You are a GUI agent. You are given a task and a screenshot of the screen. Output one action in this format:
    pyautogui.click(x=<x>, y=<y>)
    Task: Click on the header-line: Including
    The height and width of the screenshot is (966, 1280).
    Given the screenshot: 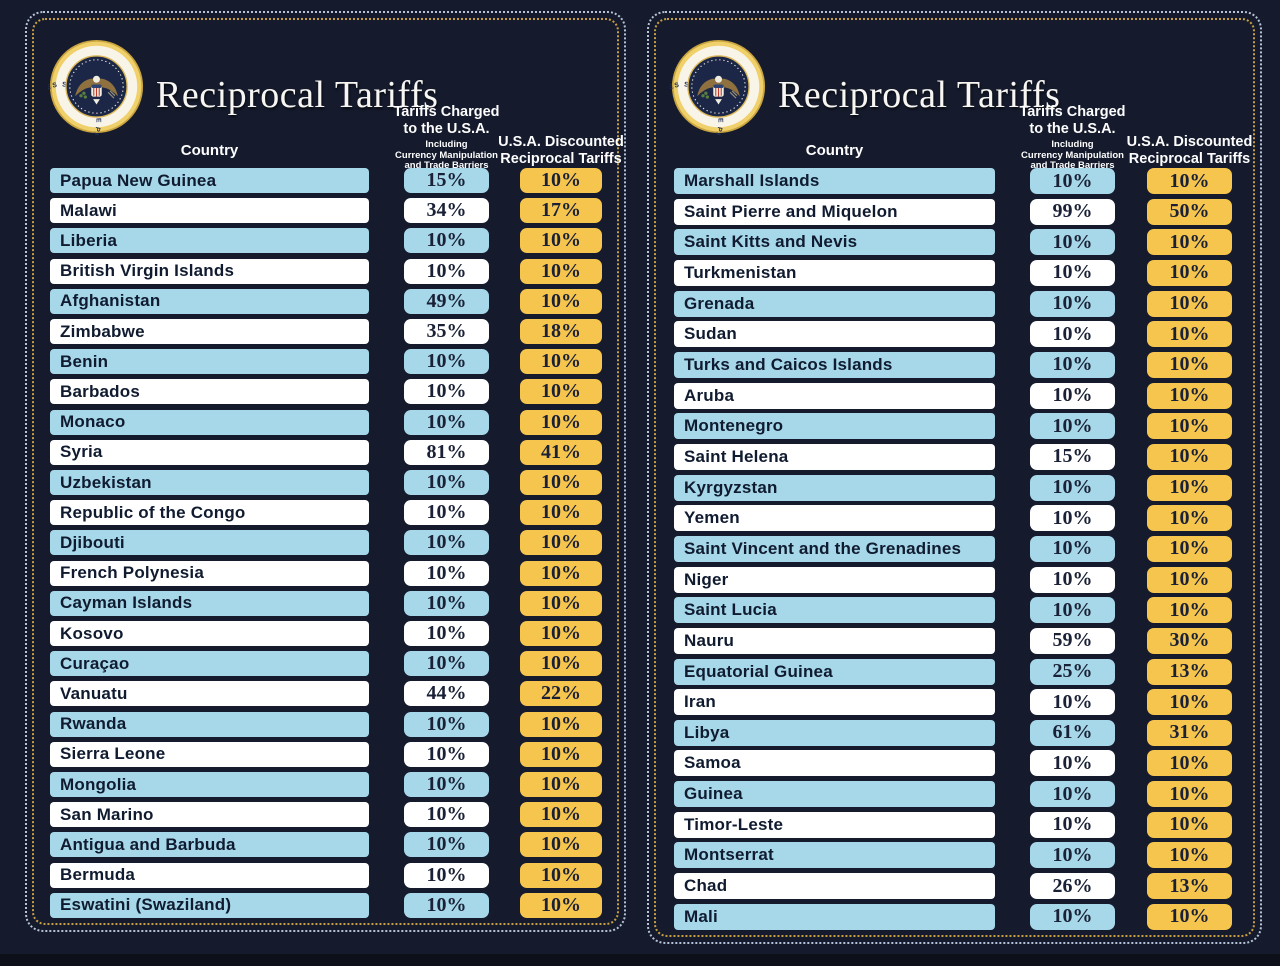 What is the action you would take?
    pyautogui.click(x=446, y=144)
    